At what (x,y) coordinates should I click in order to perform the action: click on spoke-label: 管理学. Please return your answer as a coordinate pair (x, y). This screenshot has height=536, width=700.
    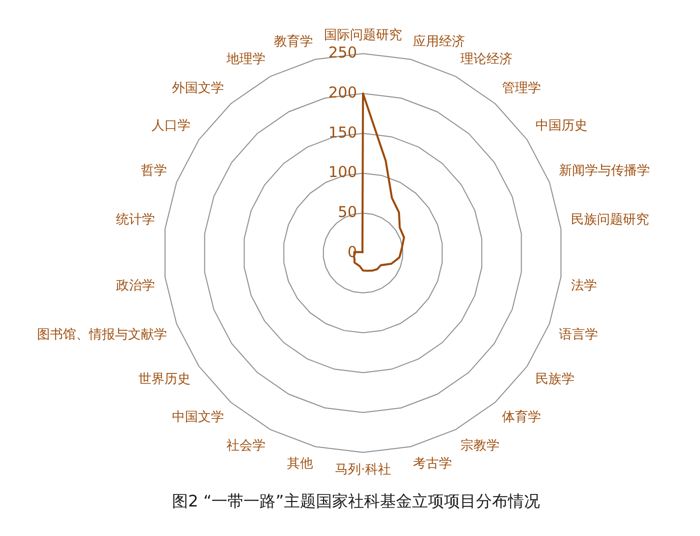
    Looking at the image, I should click on (521, 88).